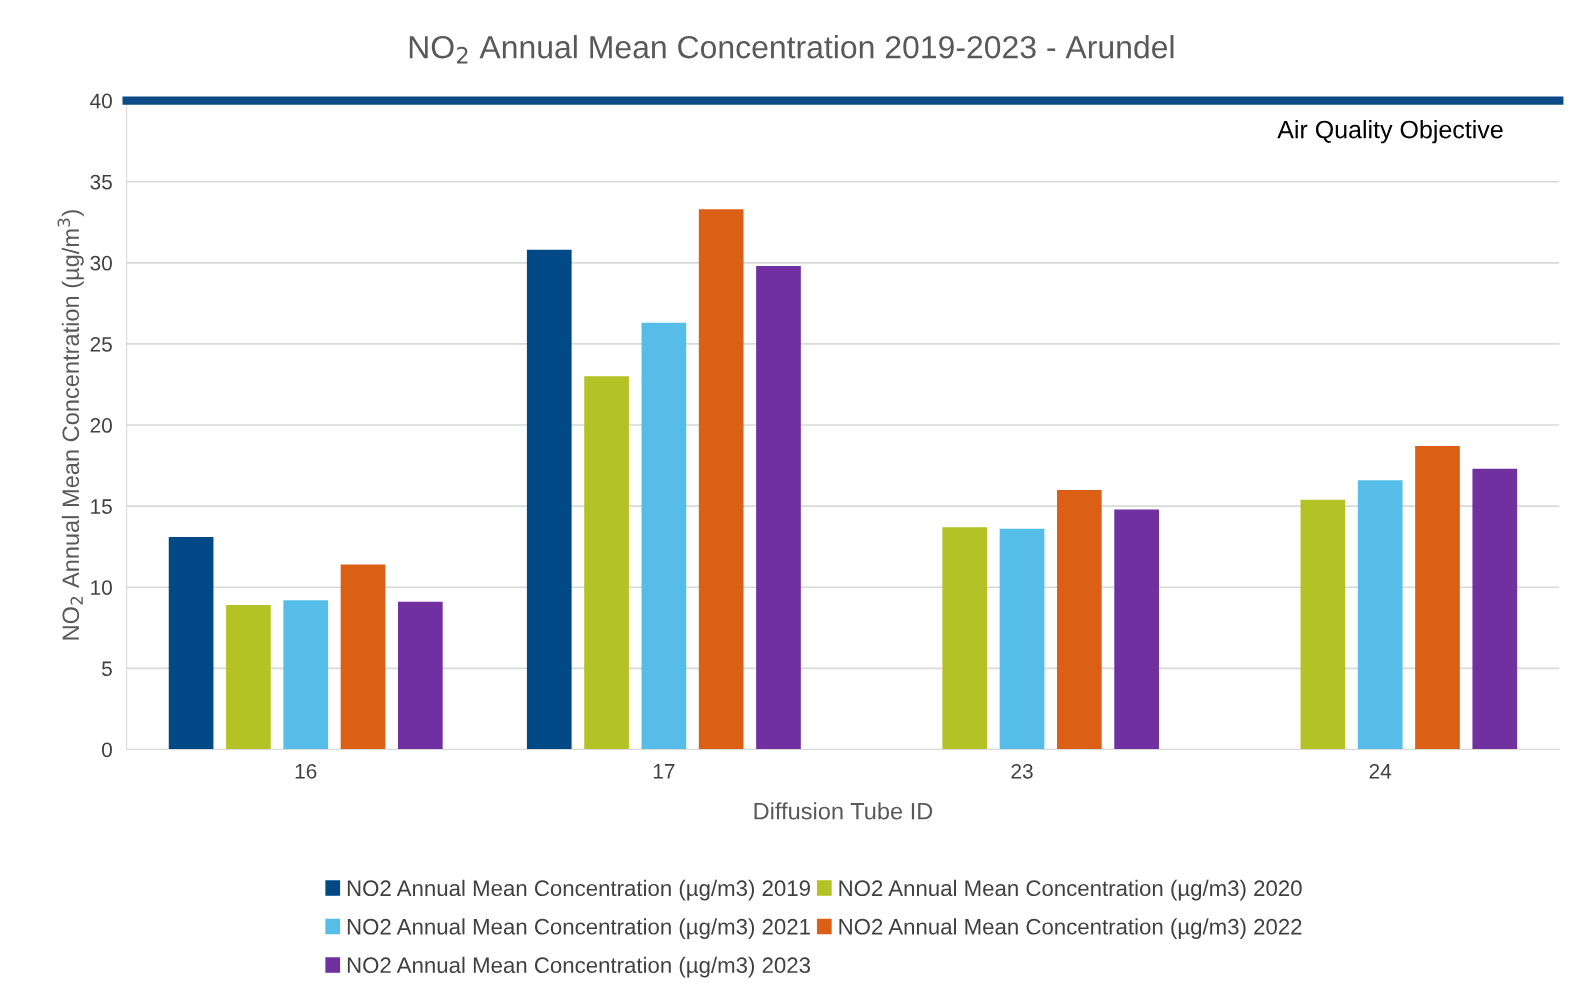  Describe the element at coordinates (101, 588) in the screenshot. I see `y-tick-label: 10` at that location.